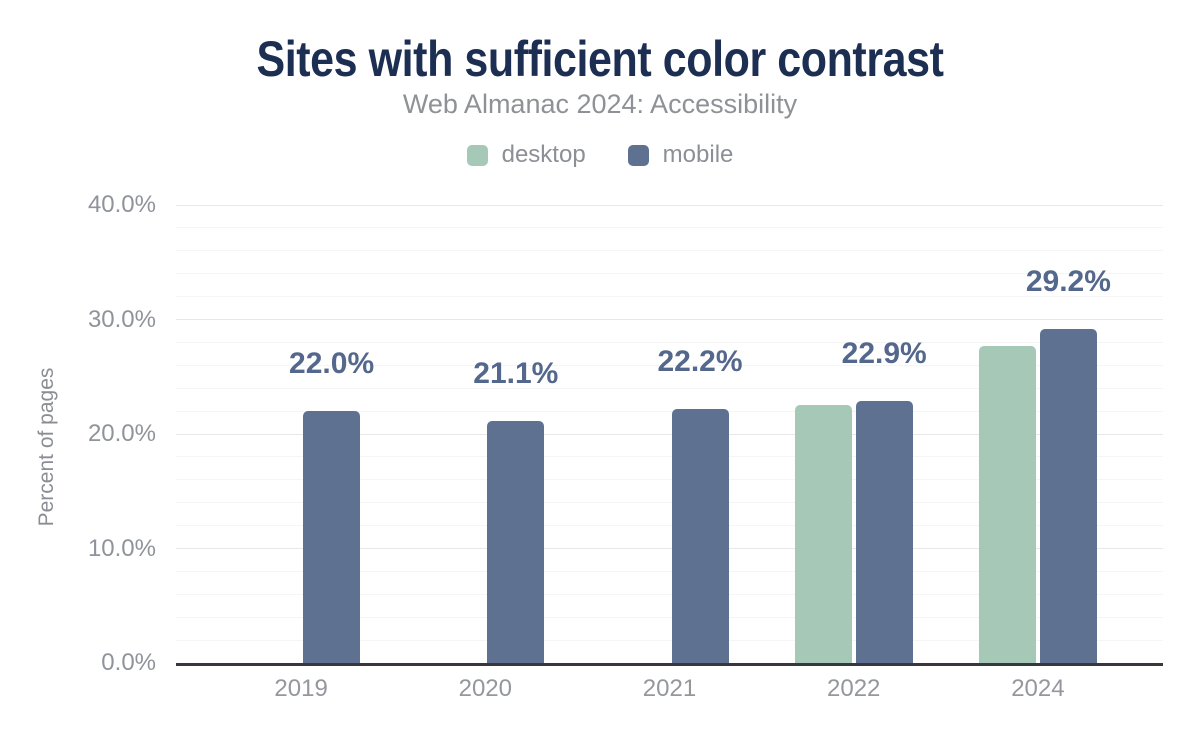 The width and height of the screenshot is (1200, 742). I want to click on legend-swatch-mobile-icon, so click(638, 155).